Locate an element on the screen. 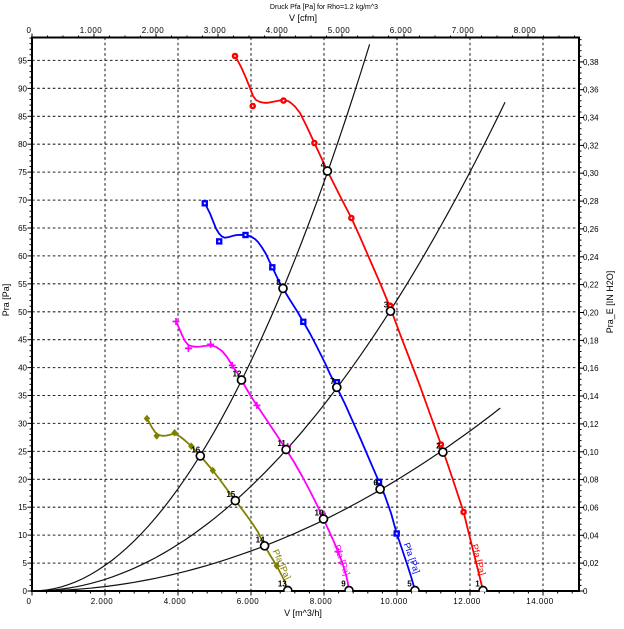 The image size is (624, 629). svg-text: 3.000 is located at coordinates (215, 30).